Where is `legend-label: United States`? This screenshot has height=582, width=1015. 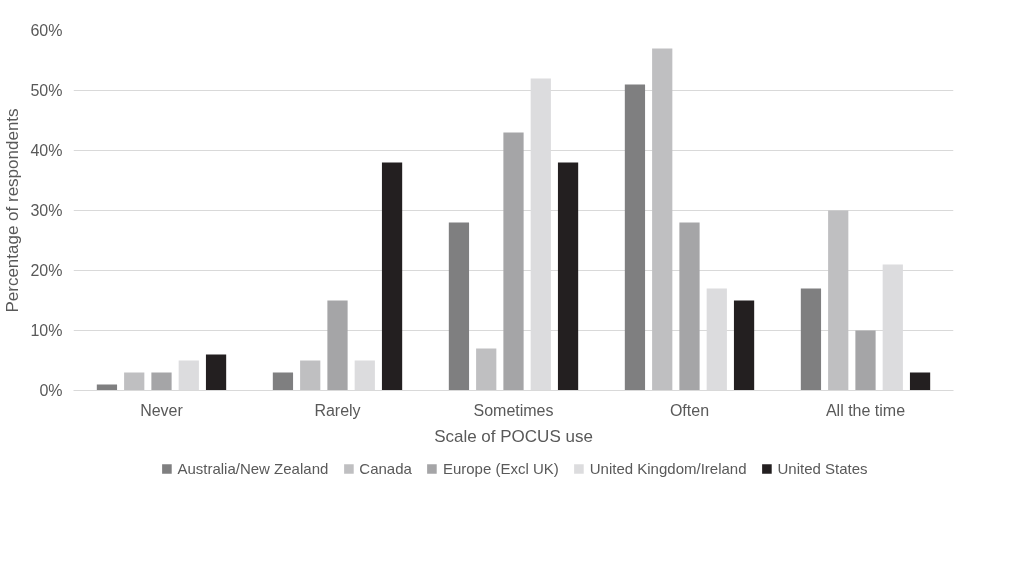
legend-label: United States is located at coordinates (822, 468).